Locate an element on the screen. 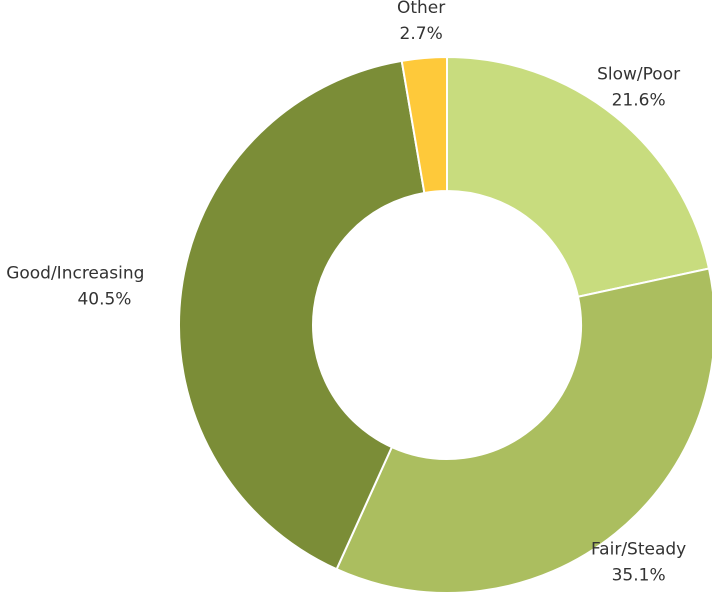 Image resolution: width=712 pixels, height=605 pixels. slice-value-label: 2.7% is located at coordinates (421, 34).